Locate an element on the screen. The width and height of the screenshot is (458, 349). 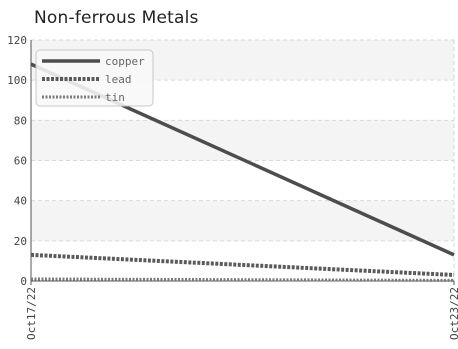
y-tick-label: 120 is located at coordinates (17, 40).